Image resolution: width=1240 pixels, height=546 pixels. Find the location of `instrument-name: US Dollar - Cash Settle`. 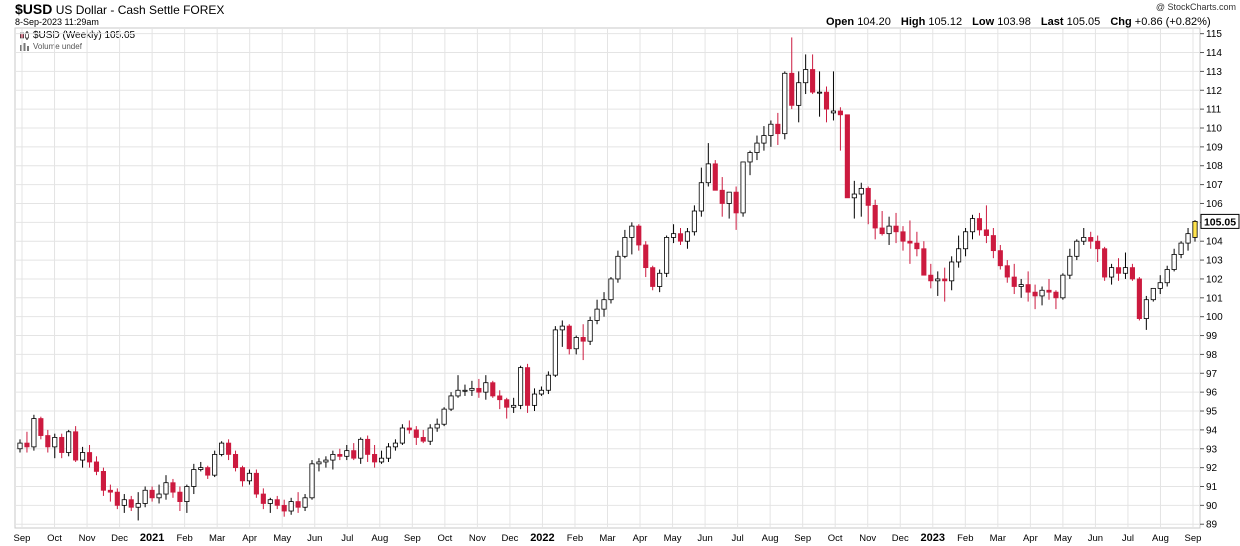

instrument-name: US Dollar - Cash Settle is located at coordinates (117, 10).